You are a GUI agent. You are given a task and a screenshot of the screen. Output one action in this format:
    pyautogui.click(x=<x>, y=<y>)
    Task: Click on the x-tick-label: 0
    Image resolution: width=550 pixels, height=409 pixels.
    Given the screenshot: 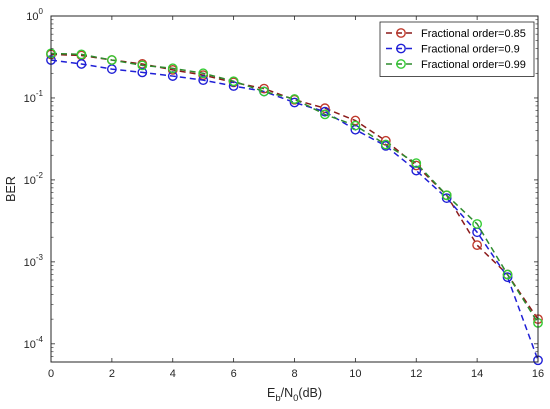 What is the action you would take?
    pyautogui.click(x=51, y=374)
    